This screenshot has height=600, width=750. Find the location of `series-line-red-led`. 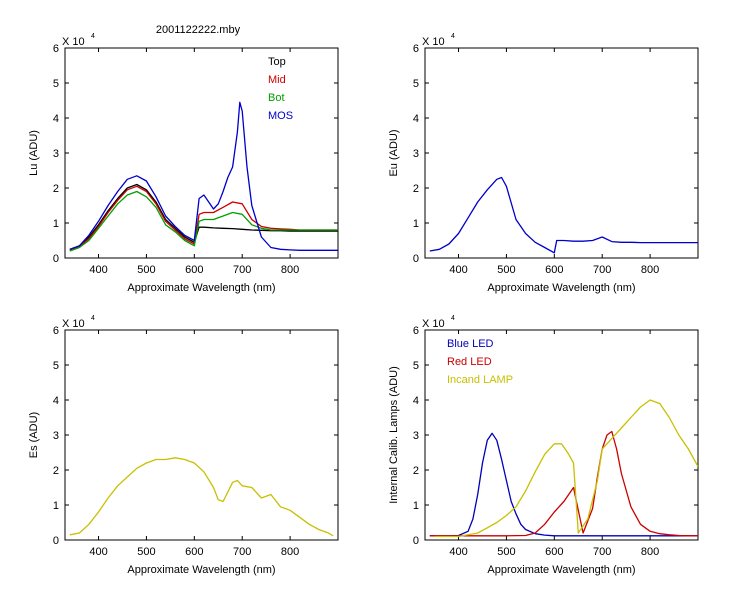

series-line-red-led is located at coordinates (563, 483).